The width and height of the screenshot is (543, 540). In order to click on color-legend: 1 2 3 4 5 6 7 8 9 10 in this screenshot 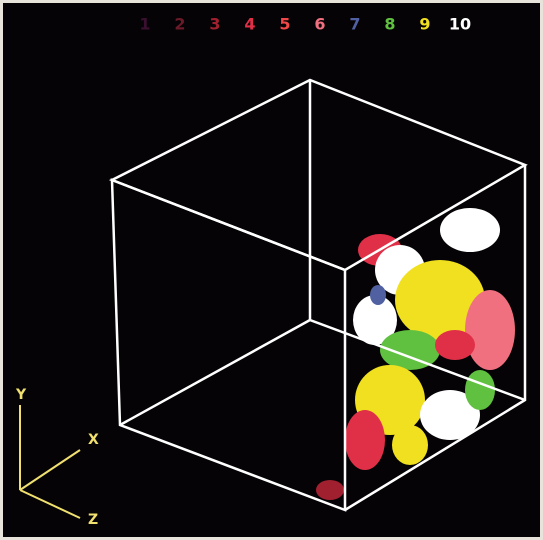, I will do `click(305, 24)`.